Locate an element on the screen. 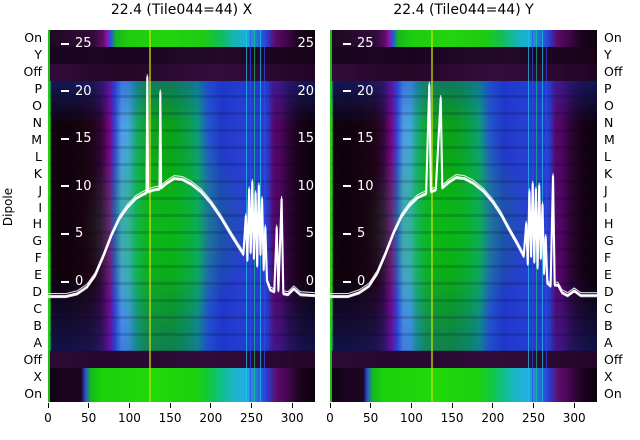  dipole-label-right-off-19: Off is located at coordinates (613, 359).